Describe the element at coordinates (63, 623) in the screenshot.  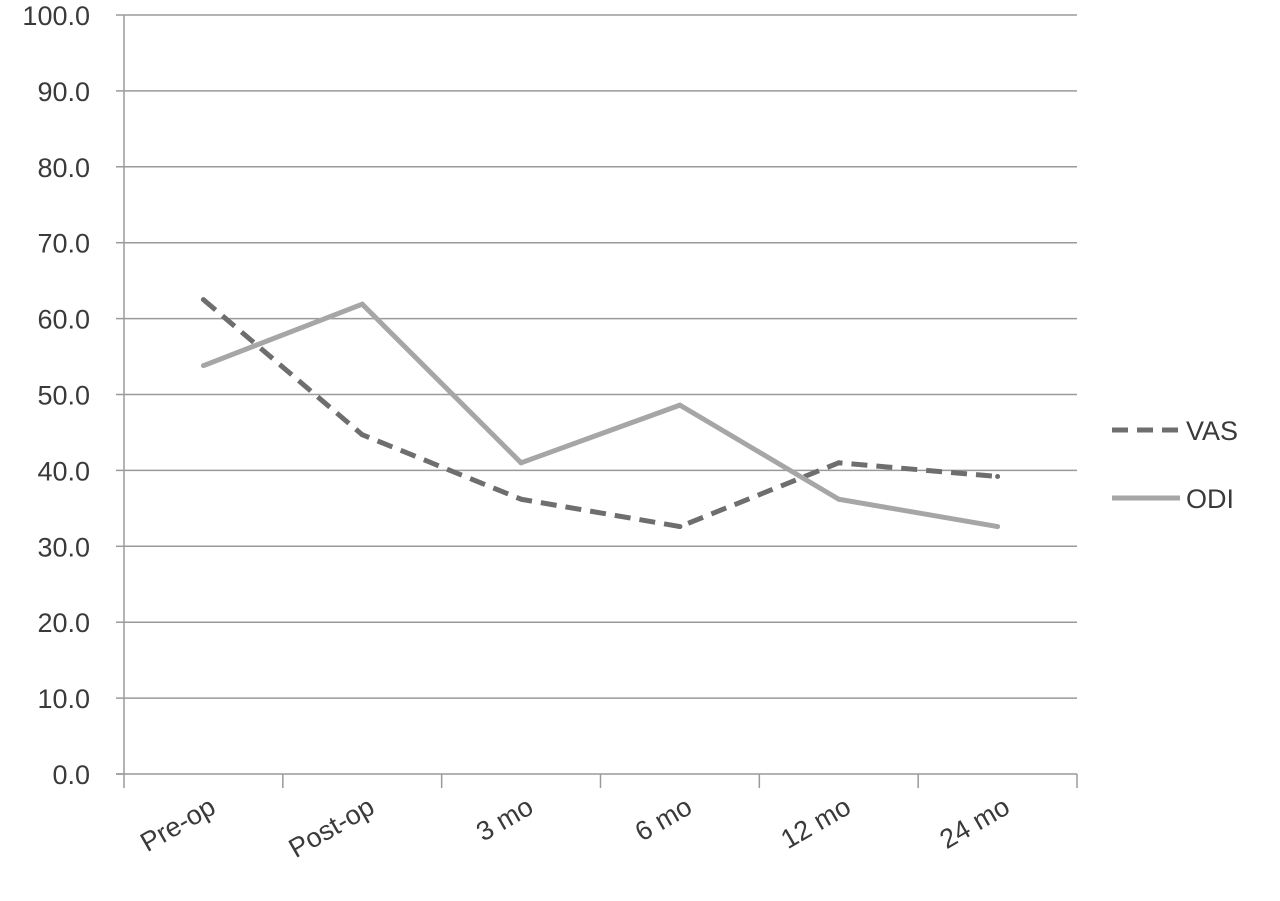
I see `y-tick-label: 20.0` at that location.